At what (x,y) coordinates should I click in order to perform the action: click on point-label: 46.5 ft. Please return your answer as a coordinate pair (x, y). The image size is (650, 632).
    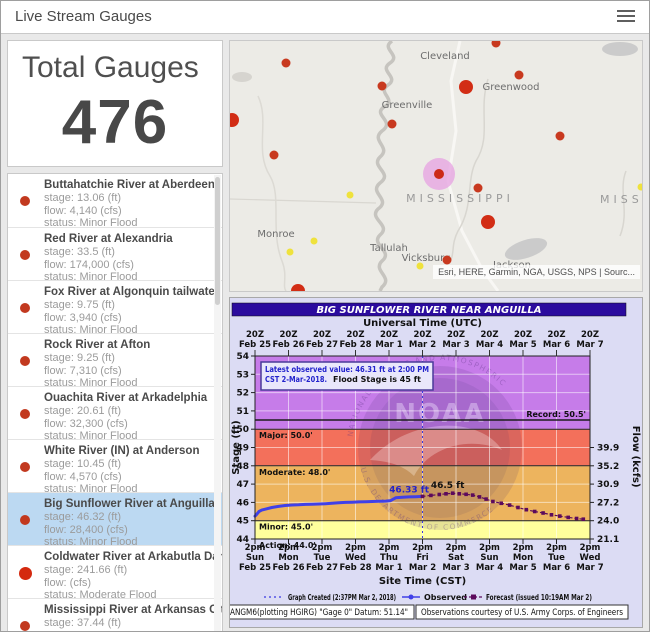
    Looking at the image, I should click on (448, 486).